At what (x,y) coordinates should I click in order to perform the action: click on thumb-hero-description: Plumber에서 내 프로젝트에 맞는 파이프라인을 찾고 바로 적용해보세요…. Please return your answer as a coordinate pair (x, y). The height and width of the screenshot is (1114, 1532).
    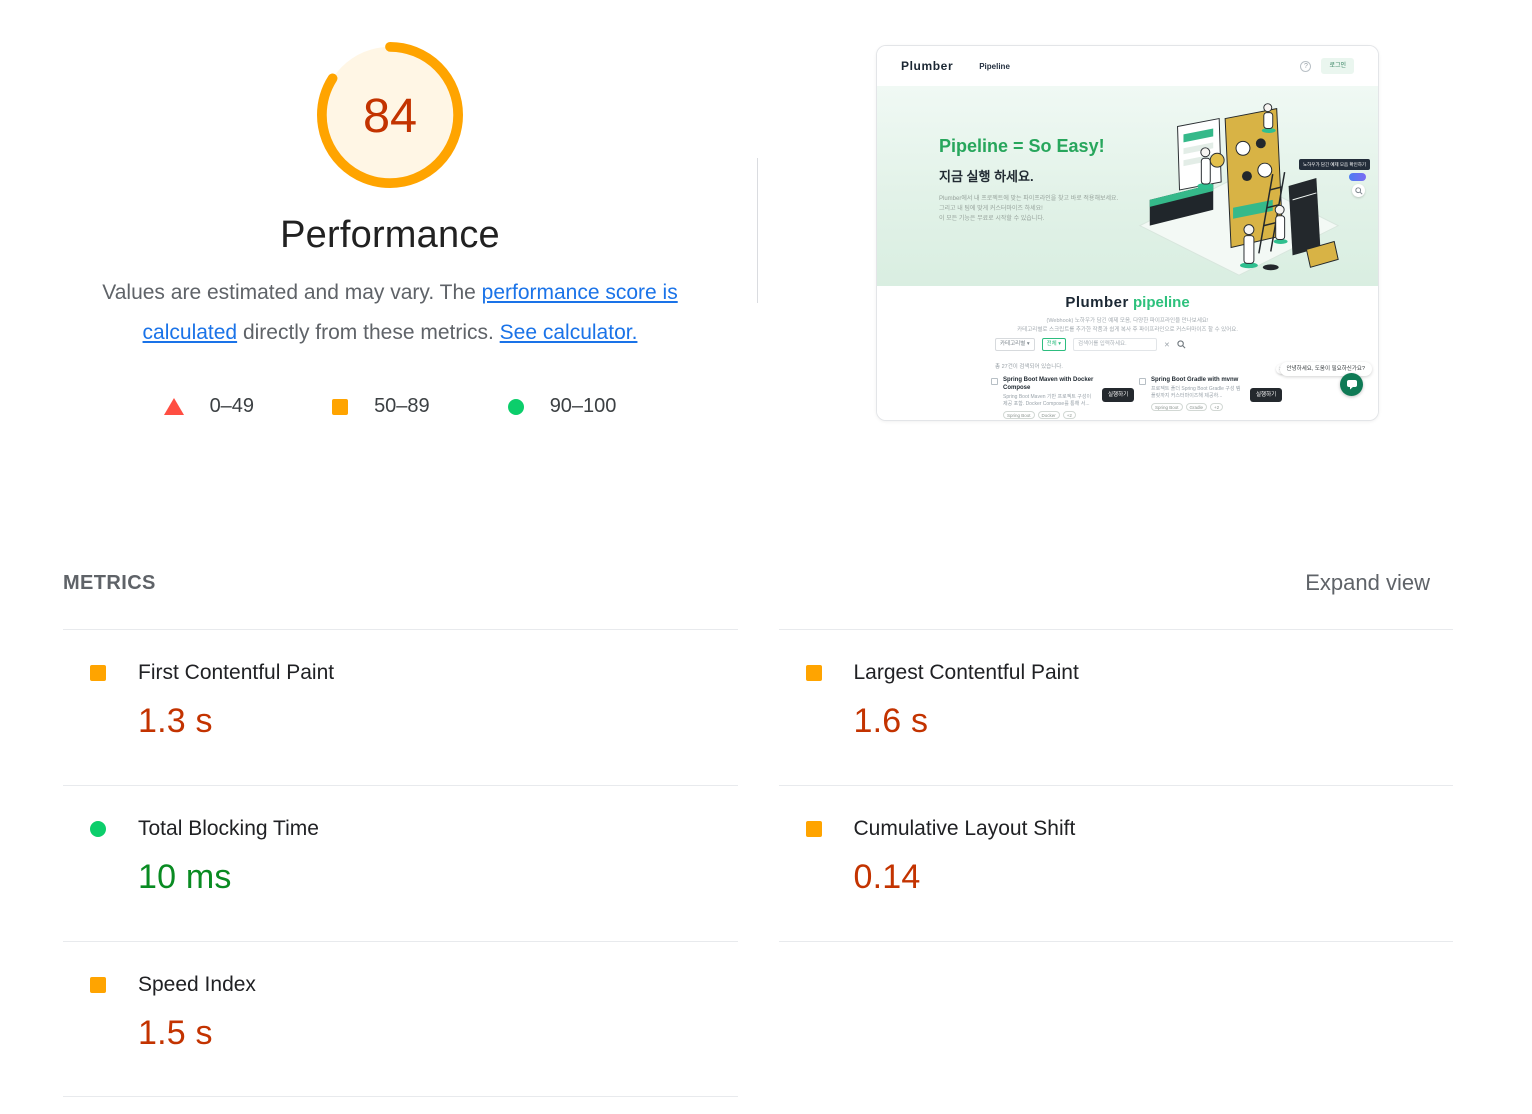
    Looking at the image, I should click on (1028, 209).